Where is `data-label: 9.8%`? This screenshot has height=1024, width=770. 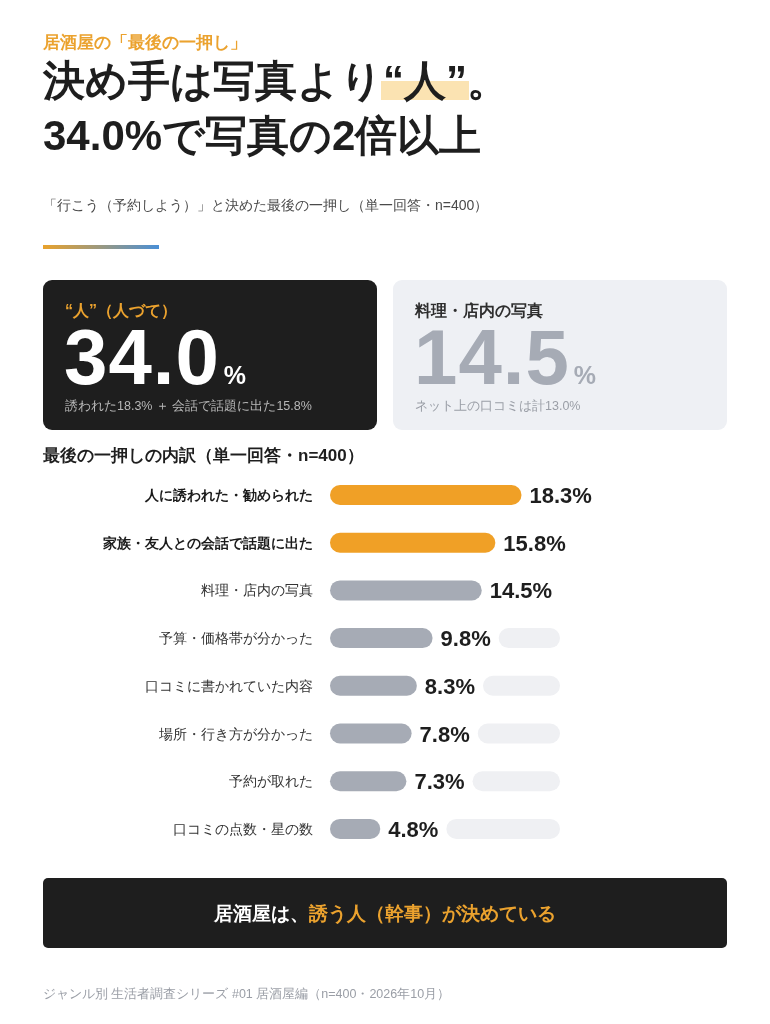
data-label: 9.8% is located at coordinates (465, 639).